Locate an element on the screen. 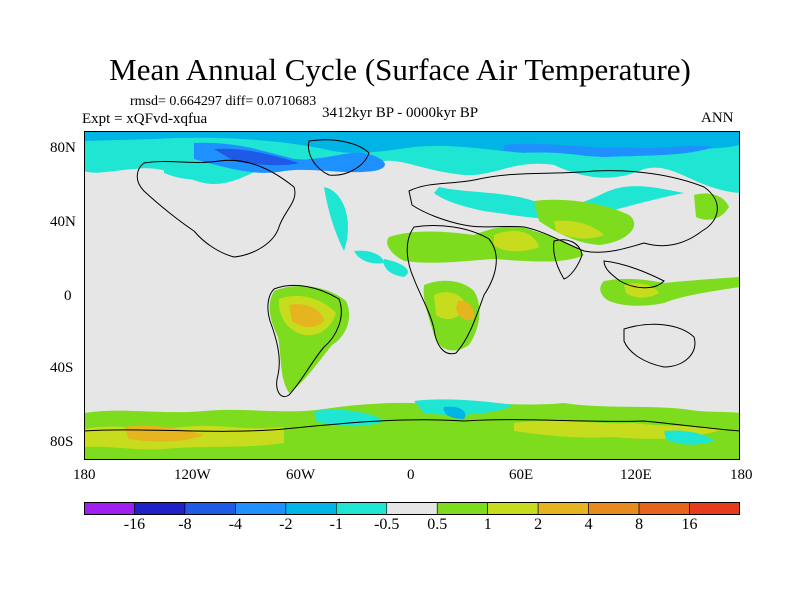 The width and height of the screenshot is (800, 600). lon-label-60w: 60W is located at coordinates (301, 475).